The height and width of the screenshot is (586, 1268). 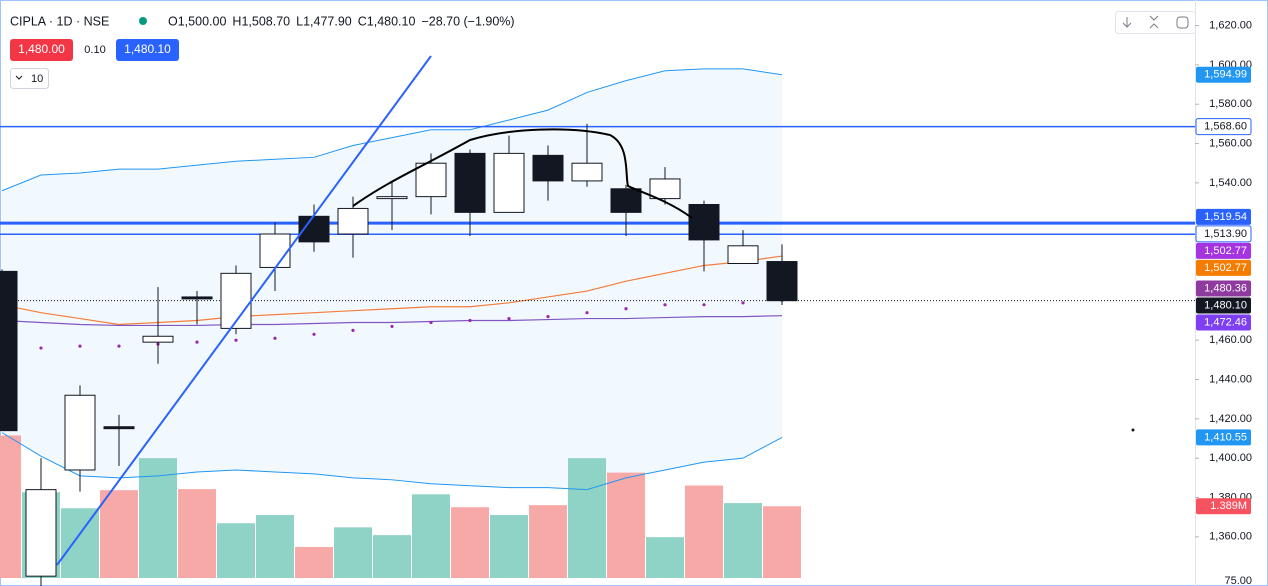 What do you see at coordinates (1133, 430) in the screenshot?
I see `marker-dot` at bounding box center [1133, 430].